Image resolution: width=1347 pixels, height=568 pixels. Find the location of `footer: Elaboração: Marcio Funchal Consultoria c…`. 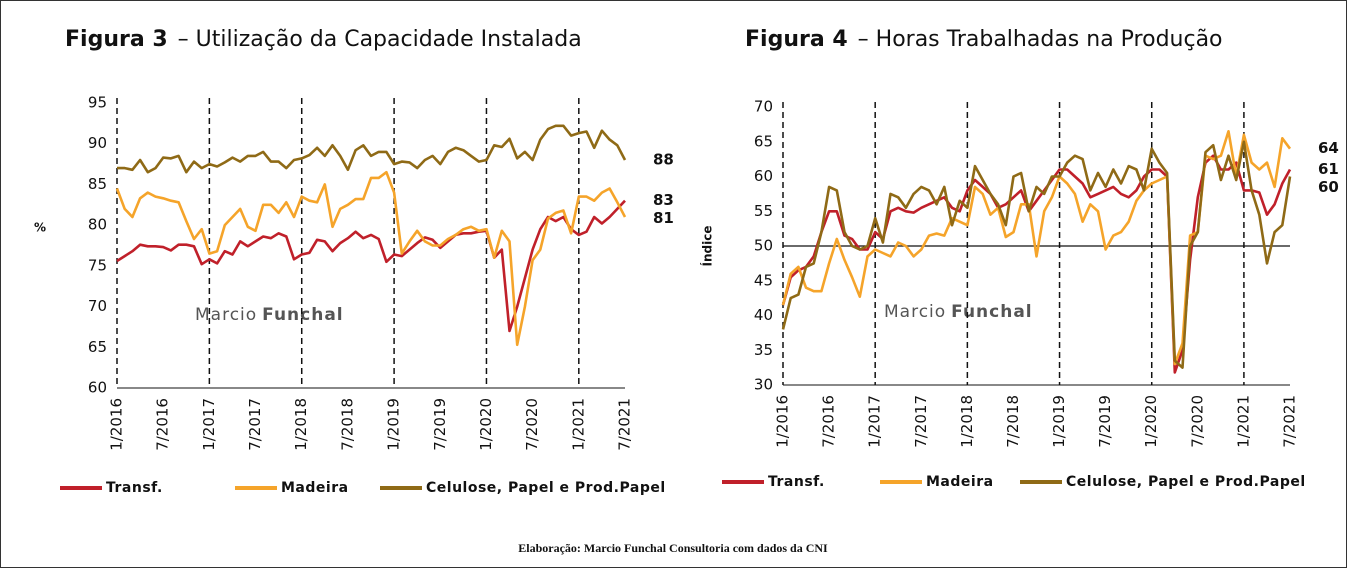

footer: Elaboração: Marcio Funchal Consultoria c… is located at coordinates (673, 548).